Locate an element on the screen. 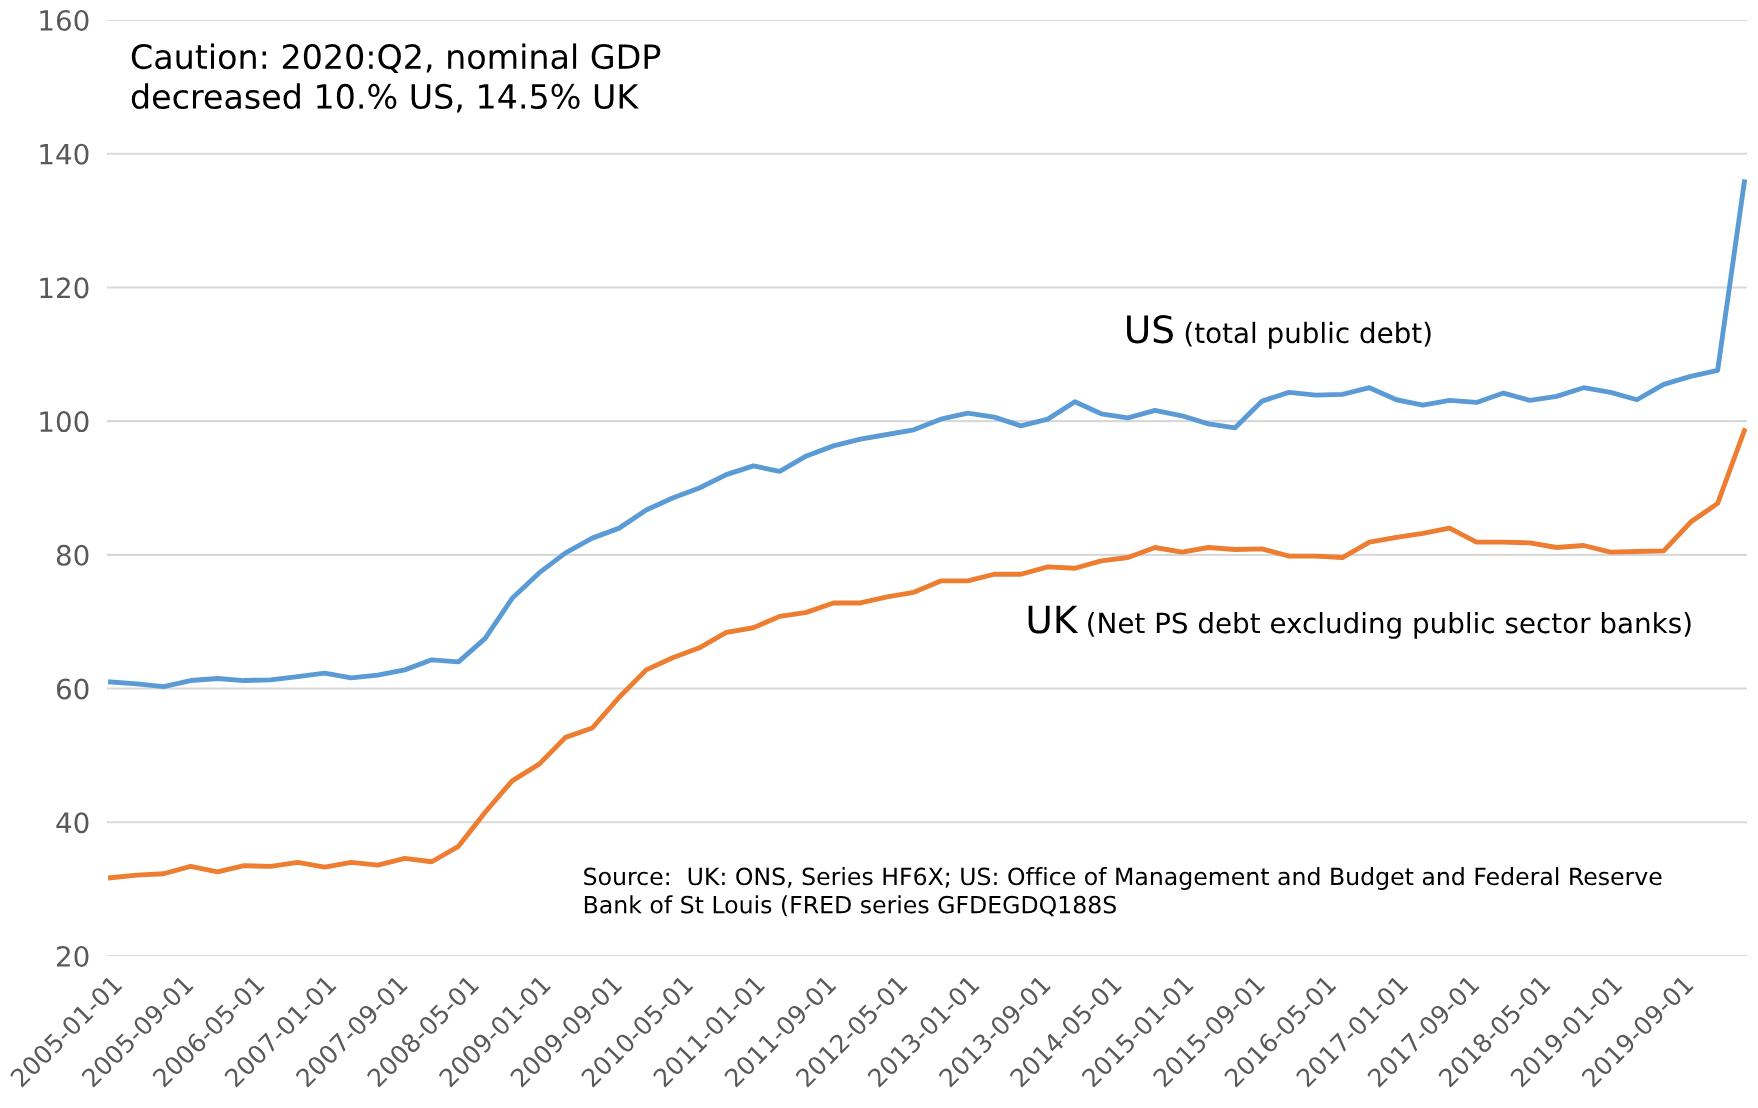 This screenshot has height=1108, width=1758. y-tick-label: 20 is located at coordinates (73, 956).